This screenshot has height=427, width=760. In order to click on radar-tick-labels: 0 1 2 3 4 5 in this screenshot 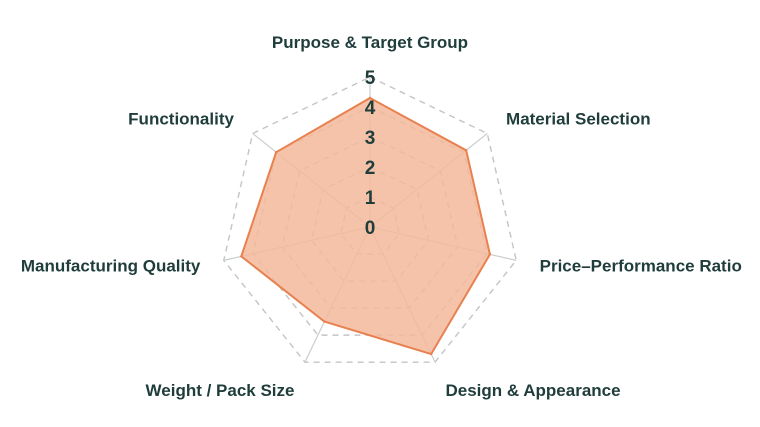, I will do `click(370, 153)`.